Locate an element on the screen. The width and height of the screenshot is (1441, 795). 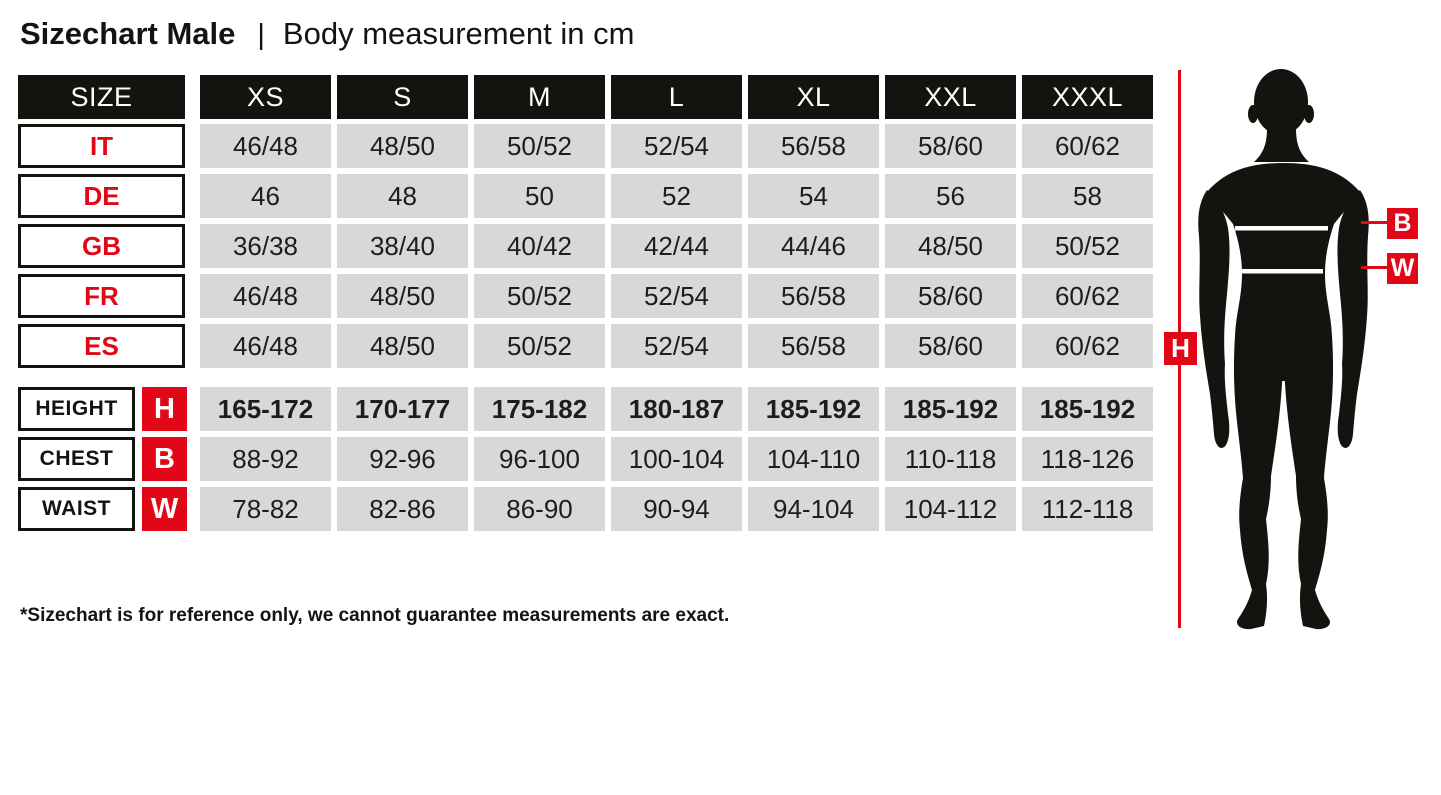
column-header-m: M is located at coordinates (539, 97).